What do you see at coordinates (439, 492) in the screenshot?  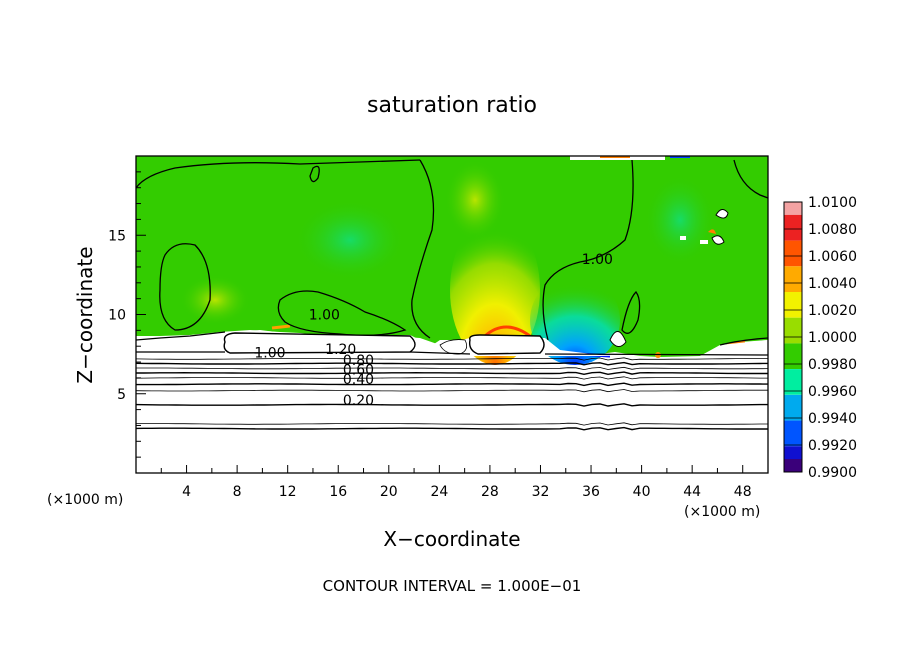 I see `x-tick-label: 24` at bounding box center [439, 492].